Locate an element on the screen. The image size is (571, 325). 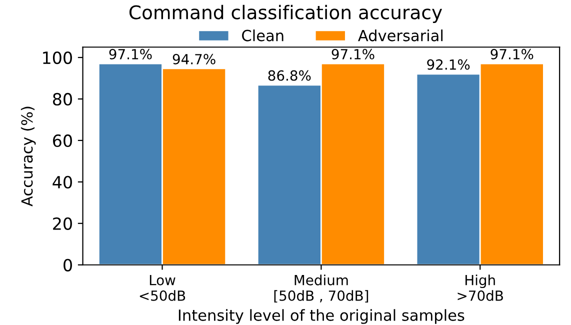
legend-label: Clean is located at coordinates (263, 35).